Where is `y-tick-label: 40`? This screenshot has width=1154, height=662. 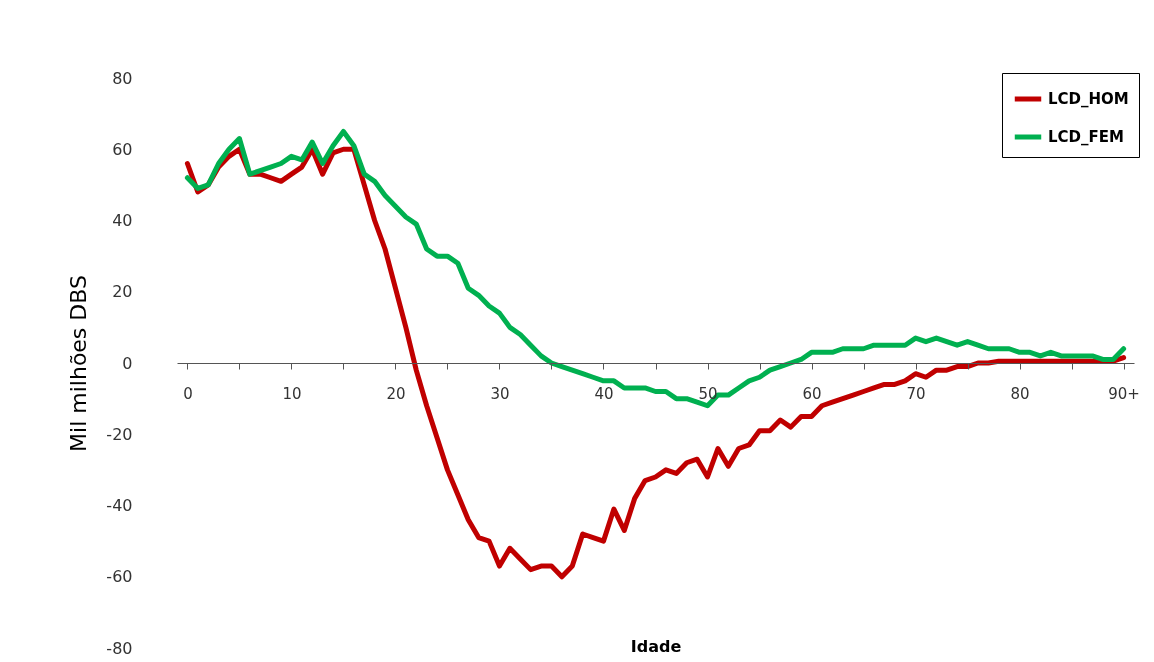
y-tick-label: 40 is located at coordinates (122, 220).